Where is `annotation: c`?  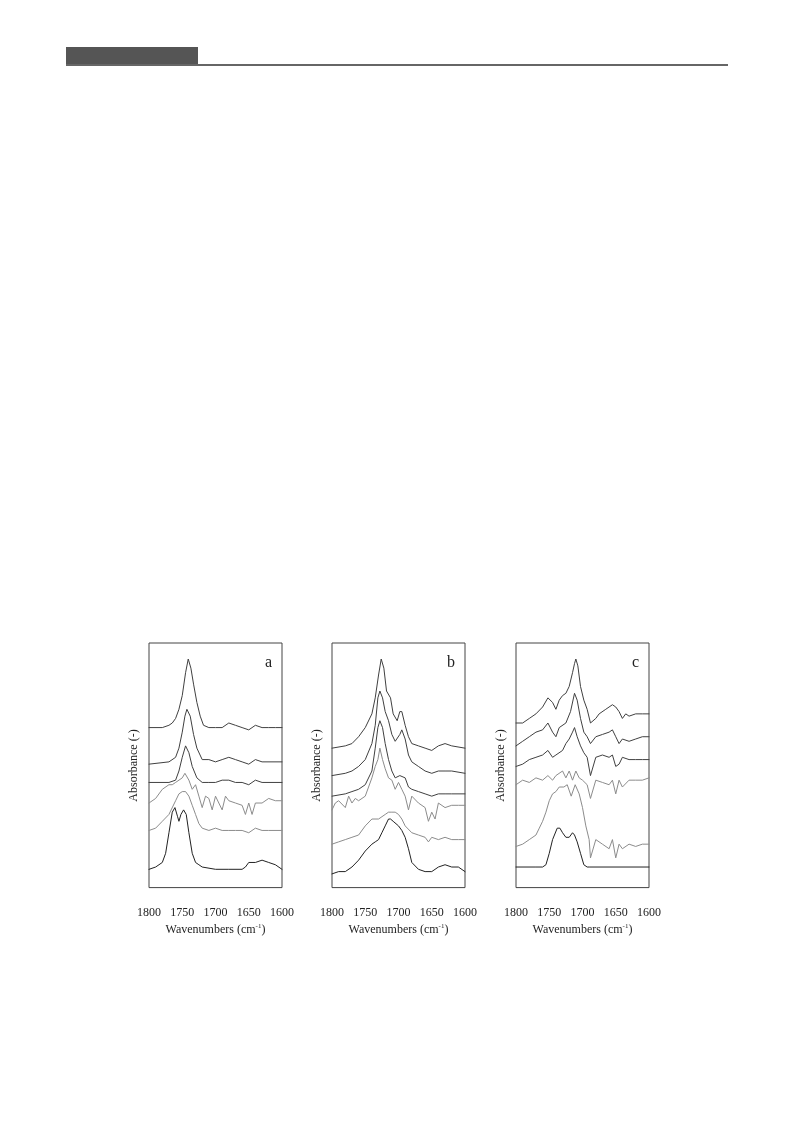 annotation: c is located at coordinates (635, 661).